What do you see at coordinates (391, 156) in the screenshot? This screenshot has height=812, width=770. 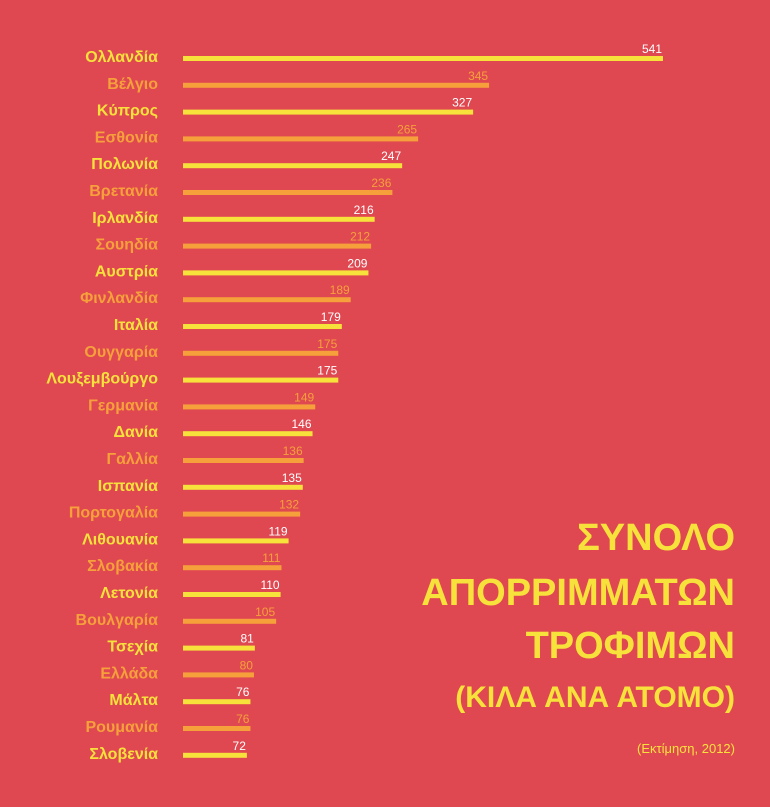 I see `value-label: 247` at bounding box center [391, 156].